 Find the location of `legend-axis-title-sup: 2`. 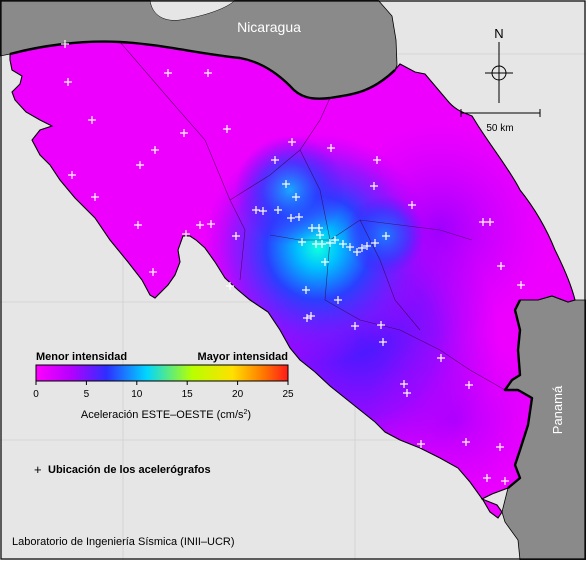

legend-axis-title-sup: 2 is located at coordinates (246, 412).